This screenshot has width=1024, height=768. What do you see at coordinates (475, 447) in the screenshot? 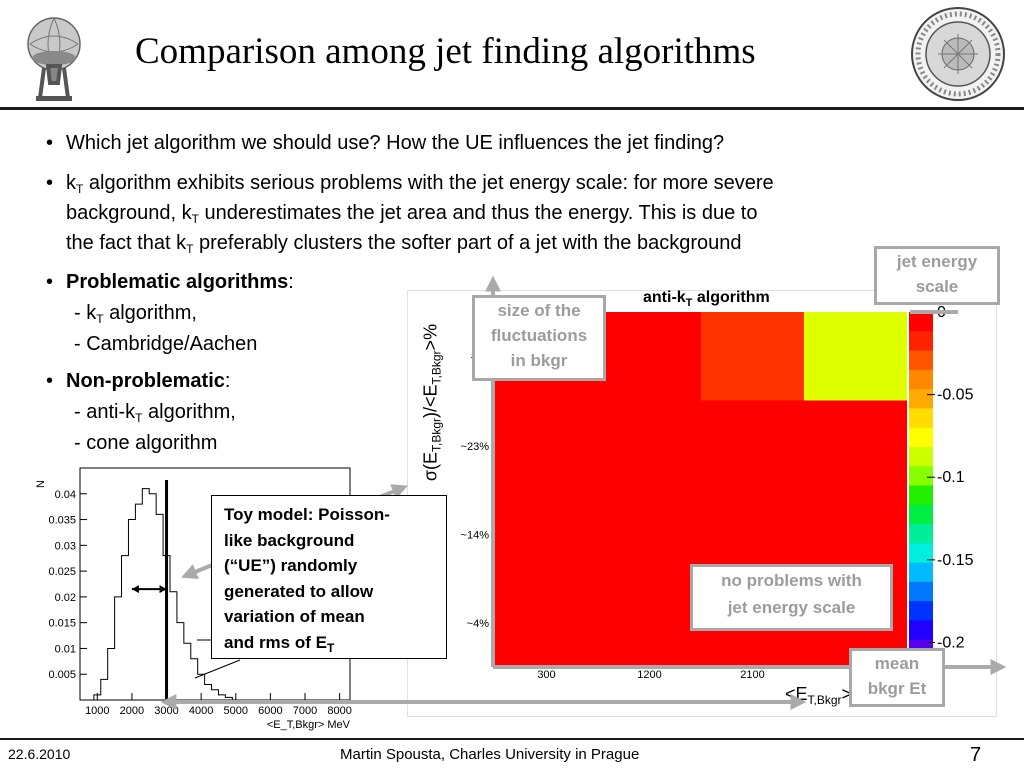
I see `heatmap-y-tick-label: ~23%` at bounding box center [475, 447].